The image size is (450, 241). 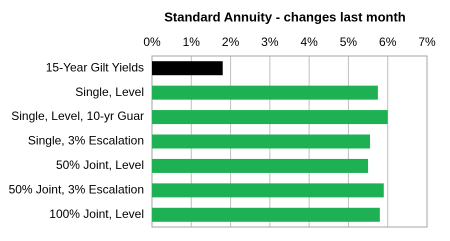 I want to click on y-tick-label: Single, Level, 10-yr Guar, so click(x=77, y=116).